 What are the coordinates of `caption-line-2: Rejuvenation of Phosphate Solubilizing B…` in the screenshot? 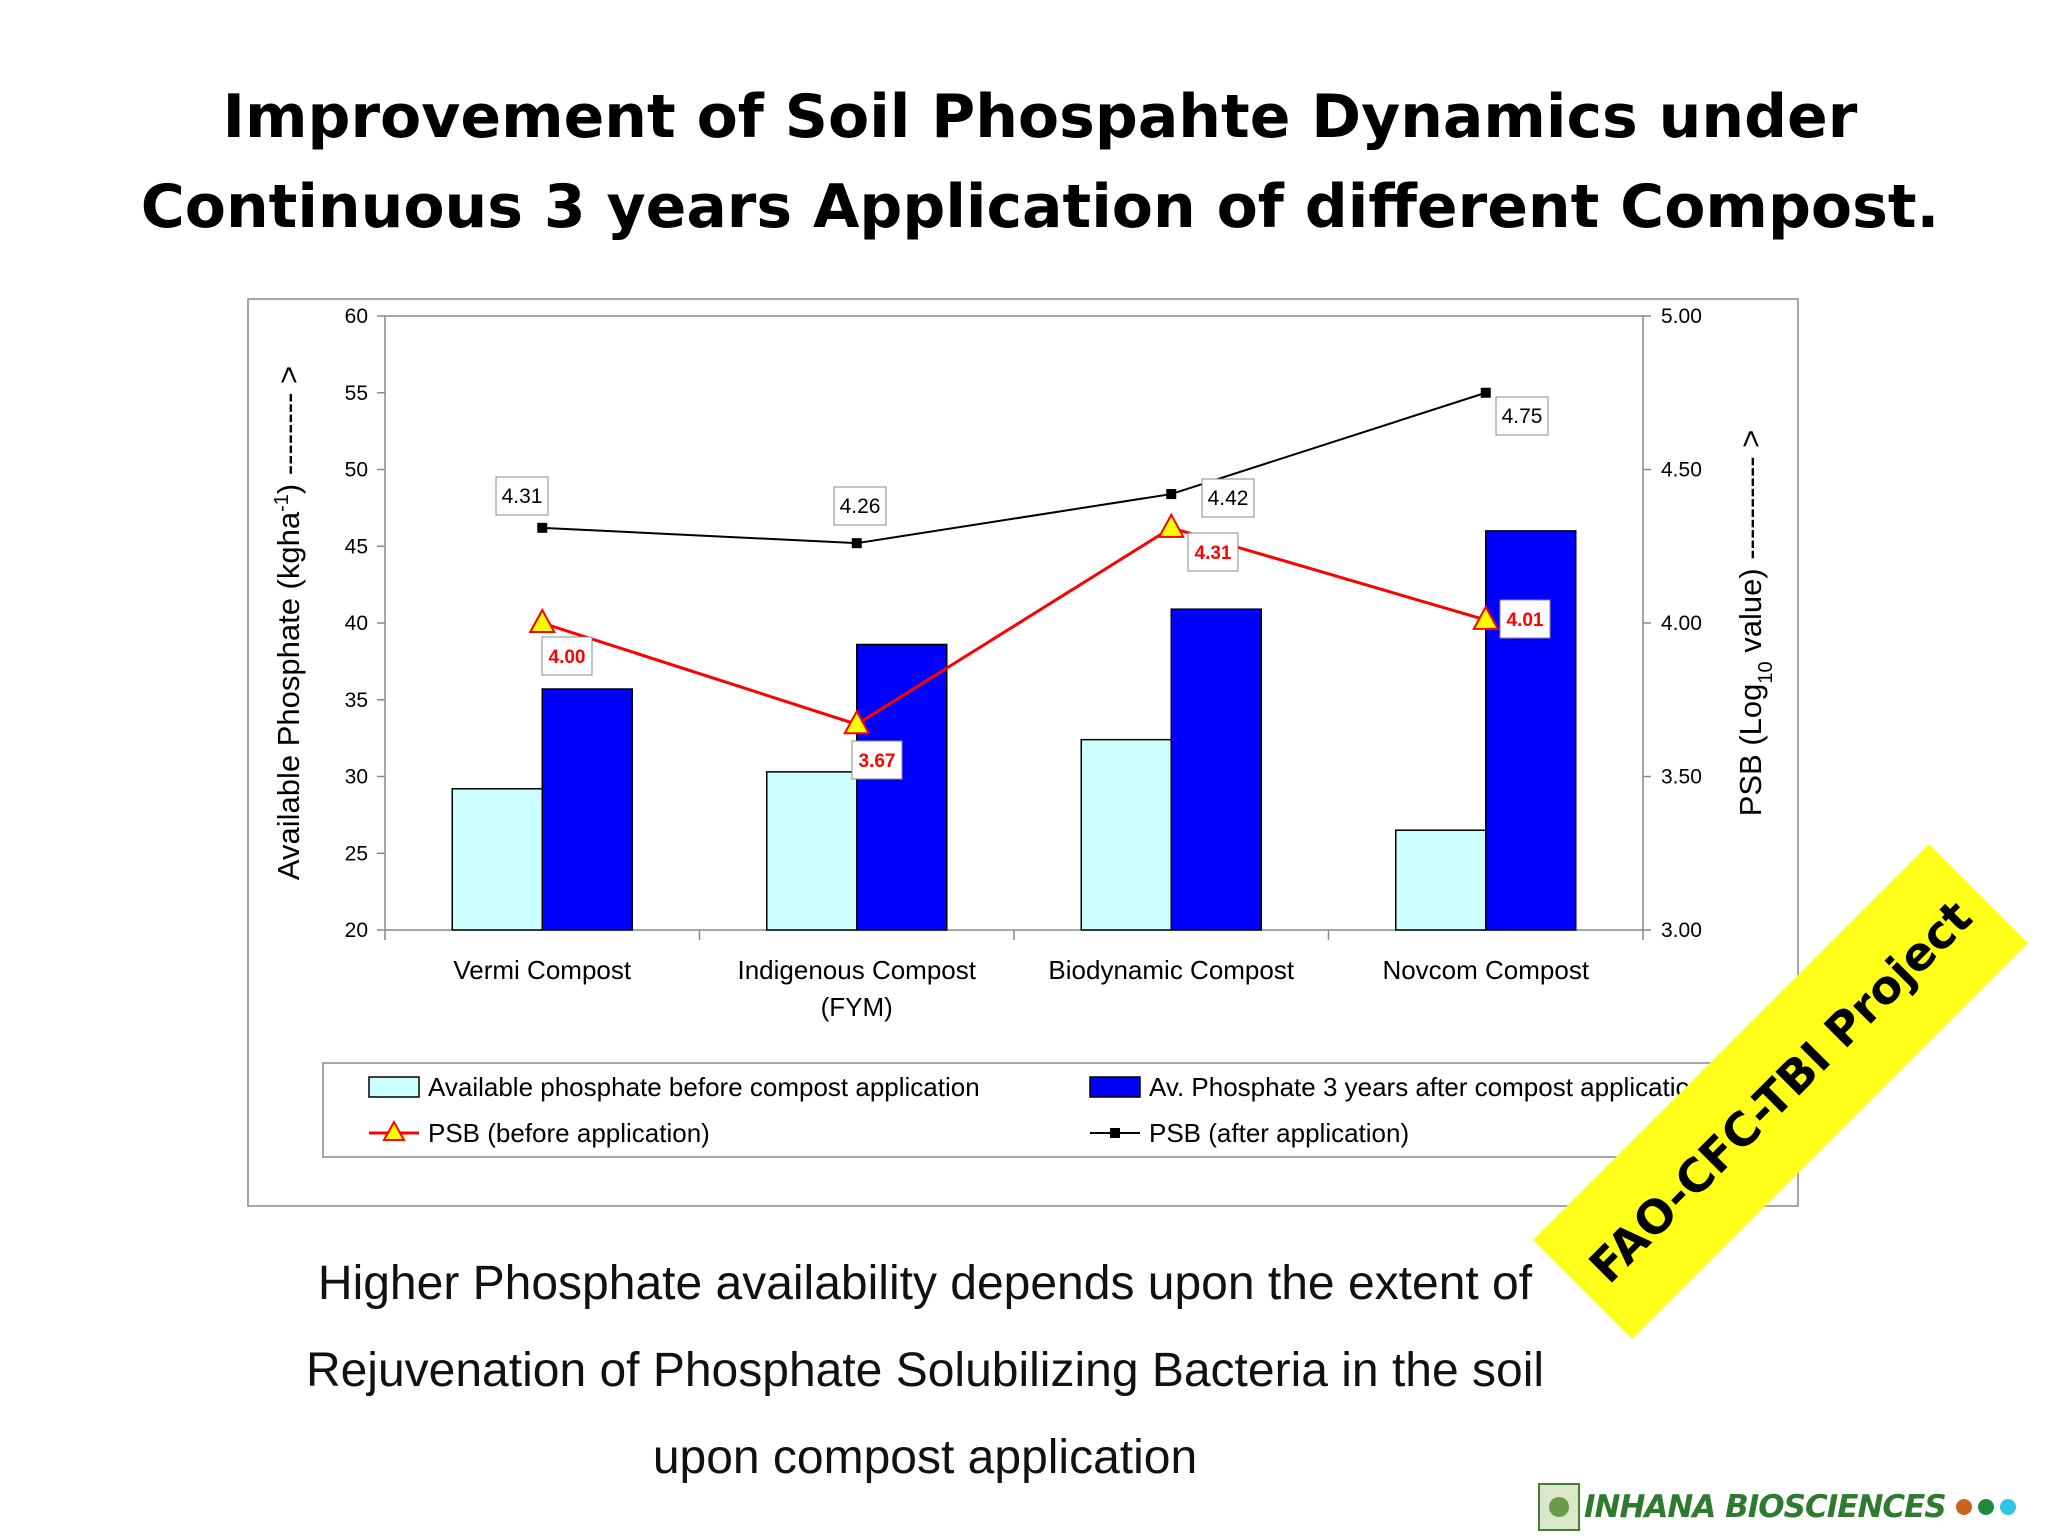 It's located at (925, 1370).